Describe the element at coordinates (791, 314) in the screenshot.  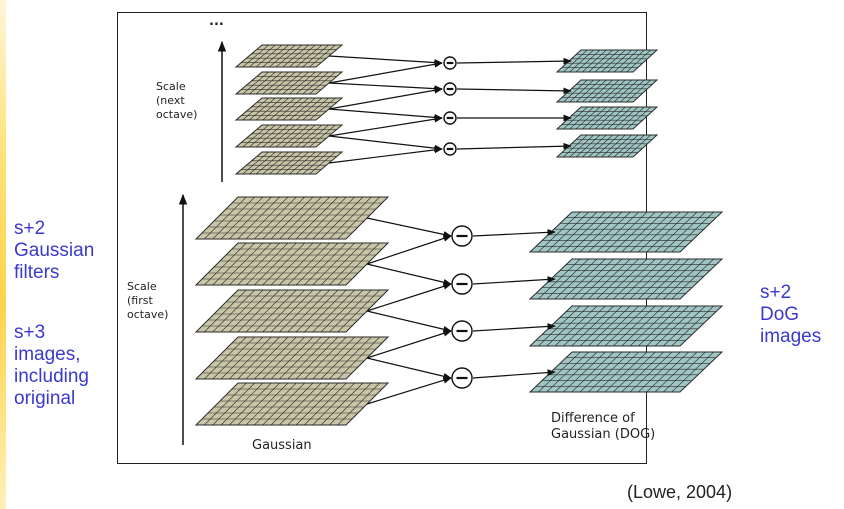
I see `dog-images-note: s+2 DoG images` at that location.